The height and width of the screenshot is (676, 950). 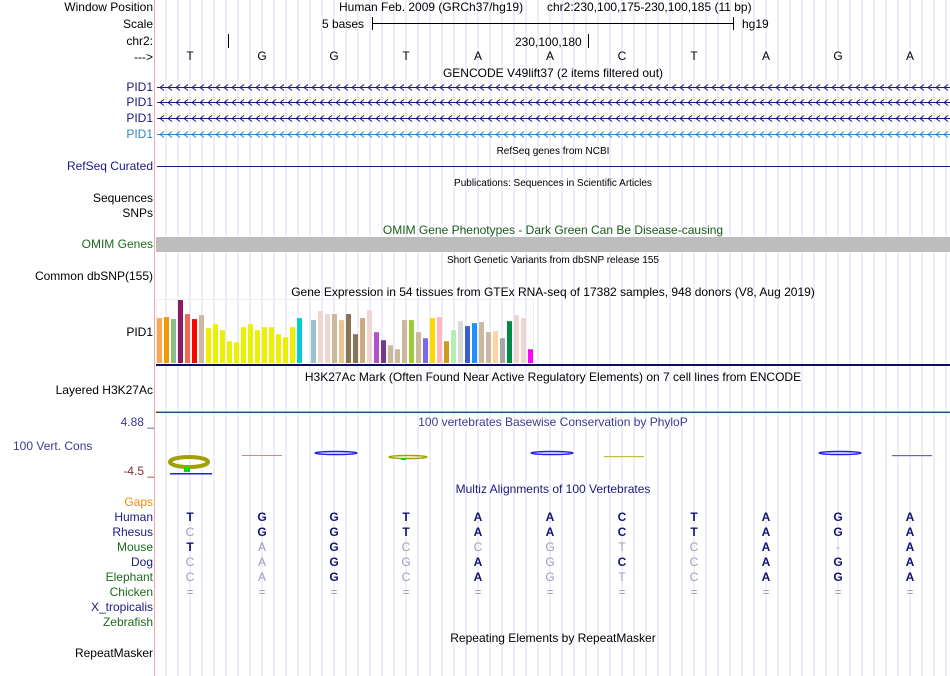 What do you see at coordinates (113, 653) in the screenshot?
I see `repeatmasker-label: RepeatMasker` at bounding box center [113, 653].